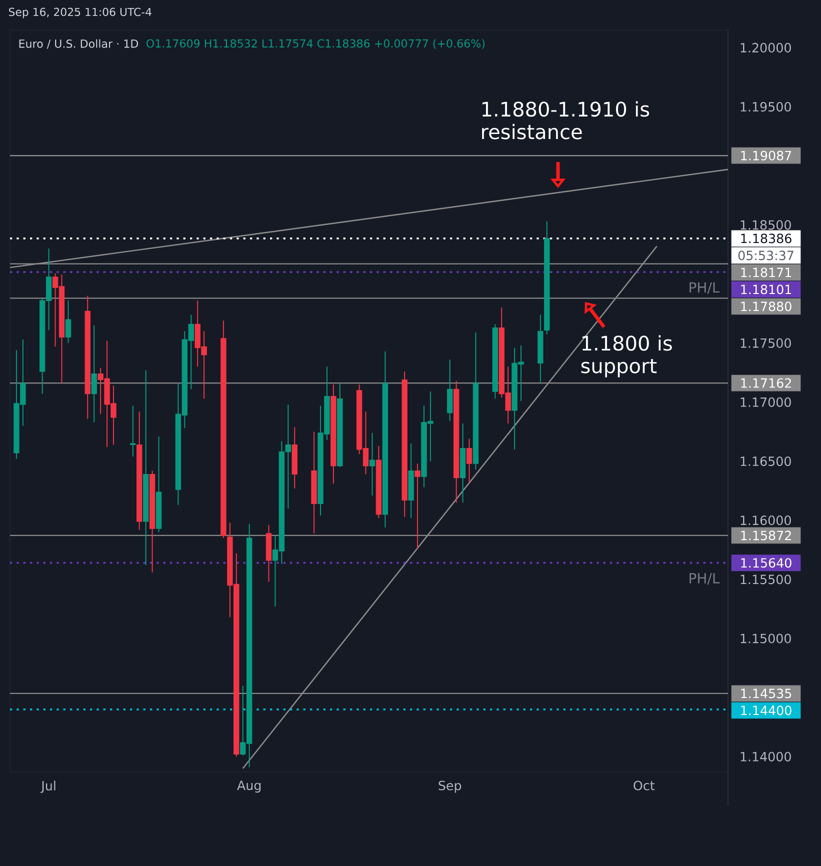 The image size is (821, 866). I want to click on x-tick-label: Jul, so click(48, 786).